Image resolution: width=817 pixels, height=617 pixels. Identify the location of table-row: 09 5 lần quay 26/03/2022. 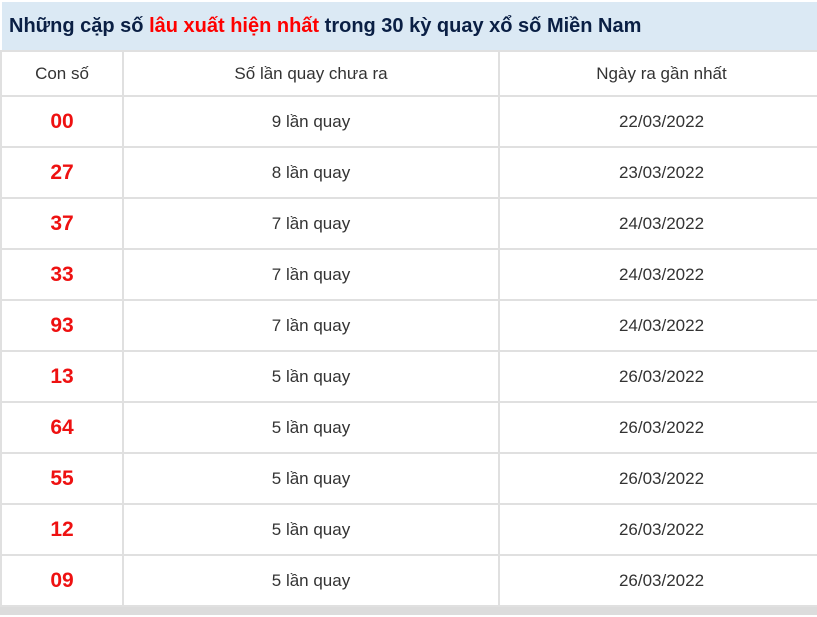
(408, 580).